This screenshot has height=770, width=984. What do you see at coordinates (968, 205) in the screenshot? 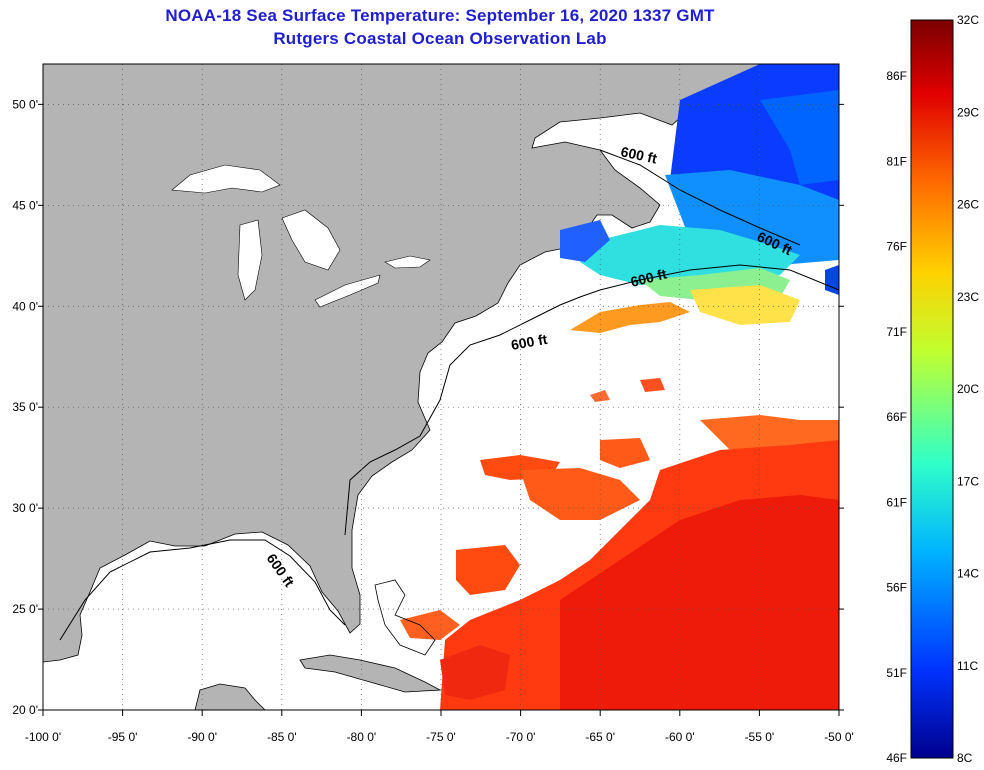
I see `celsius-label: 26C` at bounding box center [968, 205].